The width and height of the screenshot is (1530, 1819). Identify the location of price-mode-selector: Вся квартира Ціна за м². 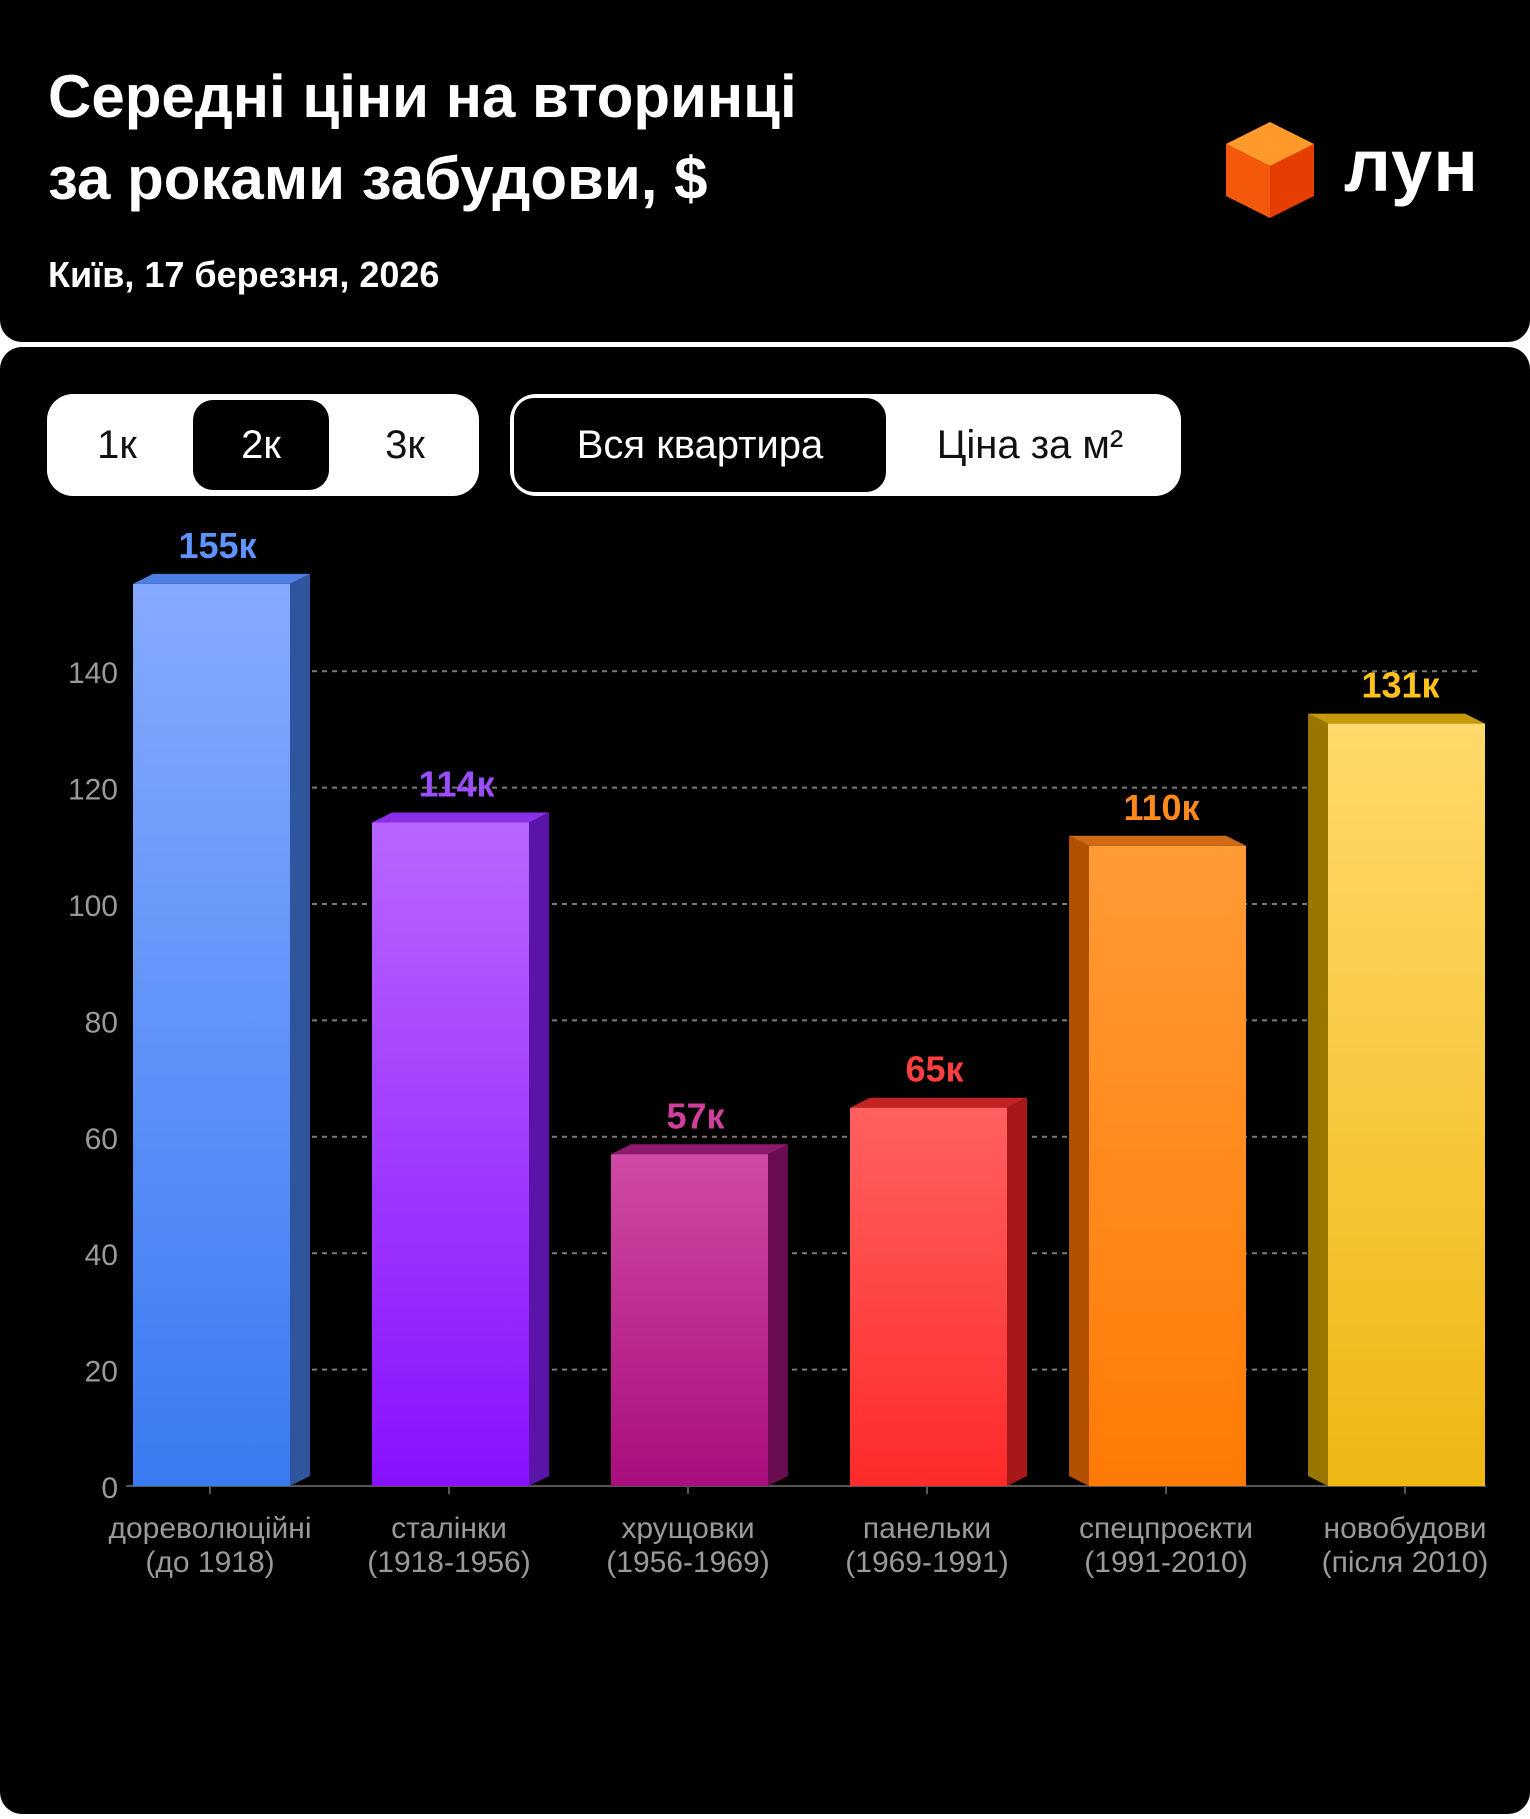
(845, 445).